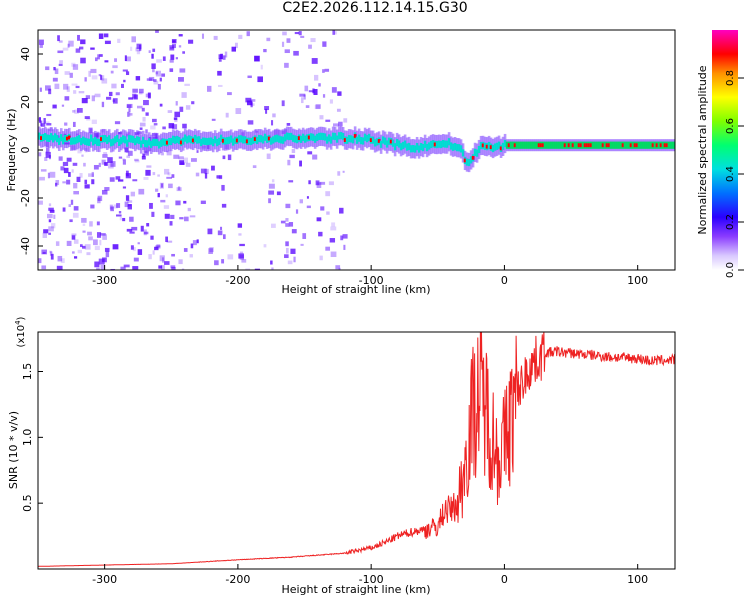  What do you see at coordinates (27, 503) in the screenshot?
I see `y-tick-label: 0.5` at bounding box center [27, 503].